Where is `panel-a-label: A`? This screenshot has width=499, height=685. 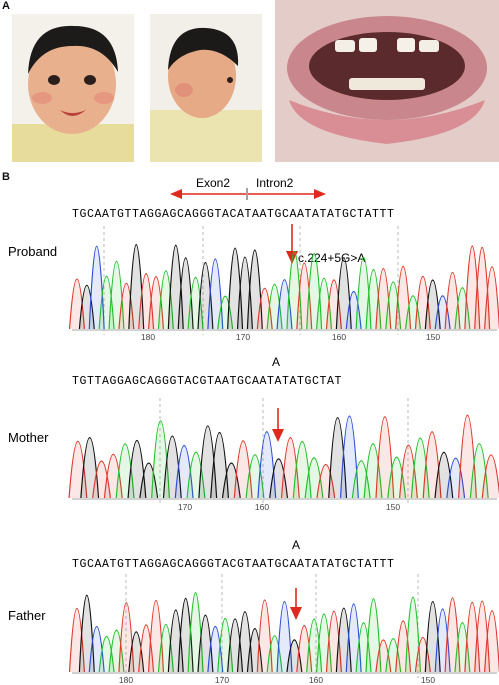
panel-a-label: A is located at coordinates (6, 6).